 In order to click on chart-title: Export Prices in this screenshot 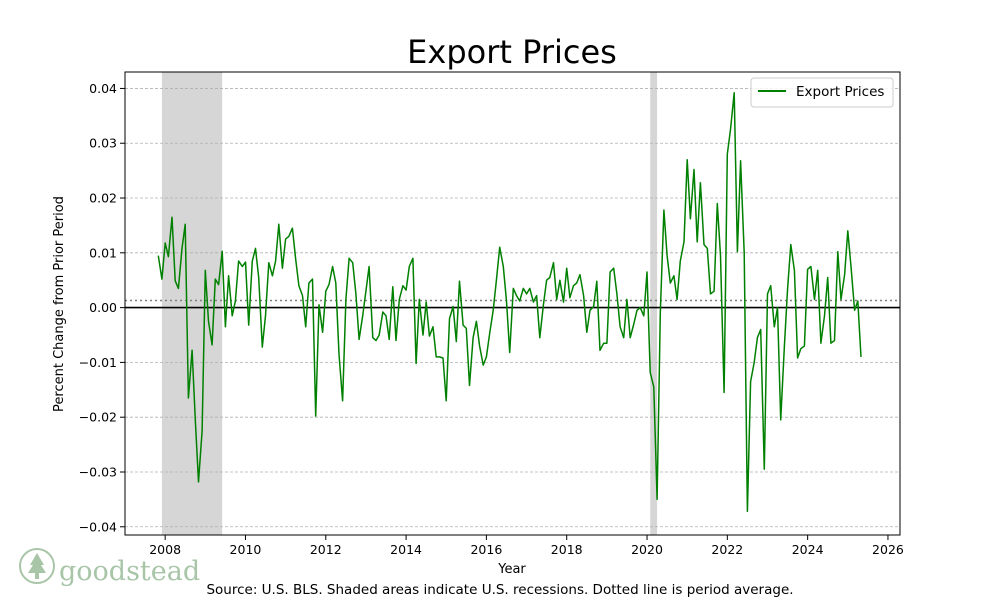, I will do `click(512, 52)`.